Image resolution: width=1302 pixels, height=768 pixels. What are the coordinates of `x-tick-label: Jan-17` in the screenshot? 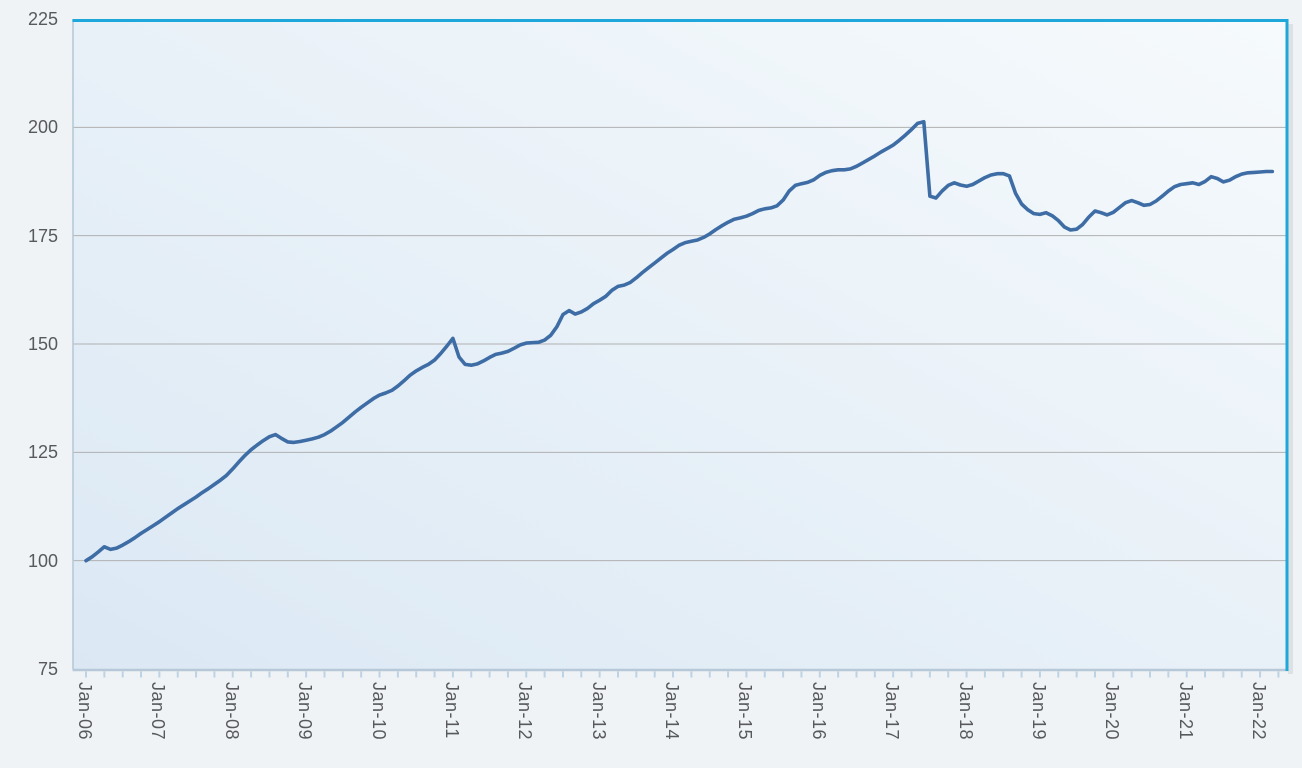 It's located at (892, 711).